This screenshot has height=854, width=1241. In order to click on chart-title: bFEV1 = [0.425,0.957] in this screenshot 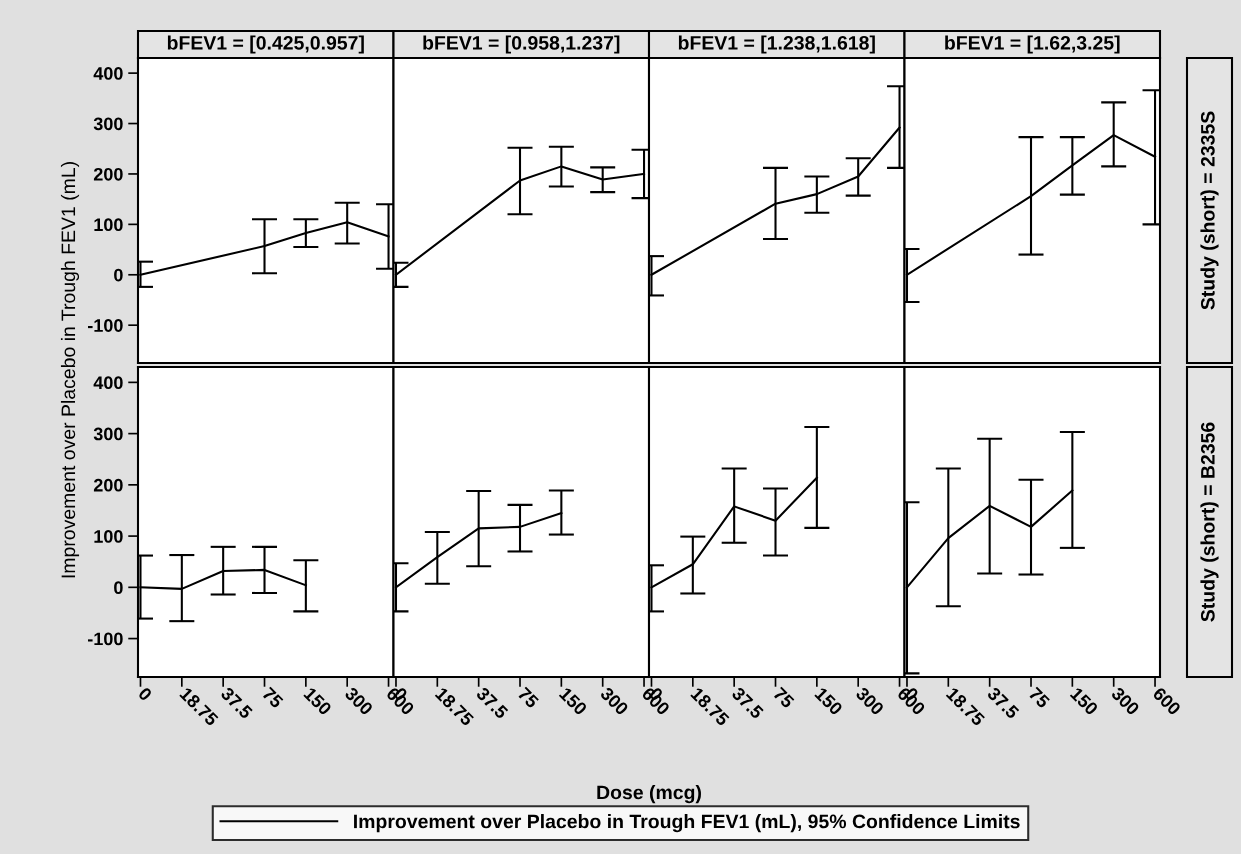, I will do `click(265, 44)`.